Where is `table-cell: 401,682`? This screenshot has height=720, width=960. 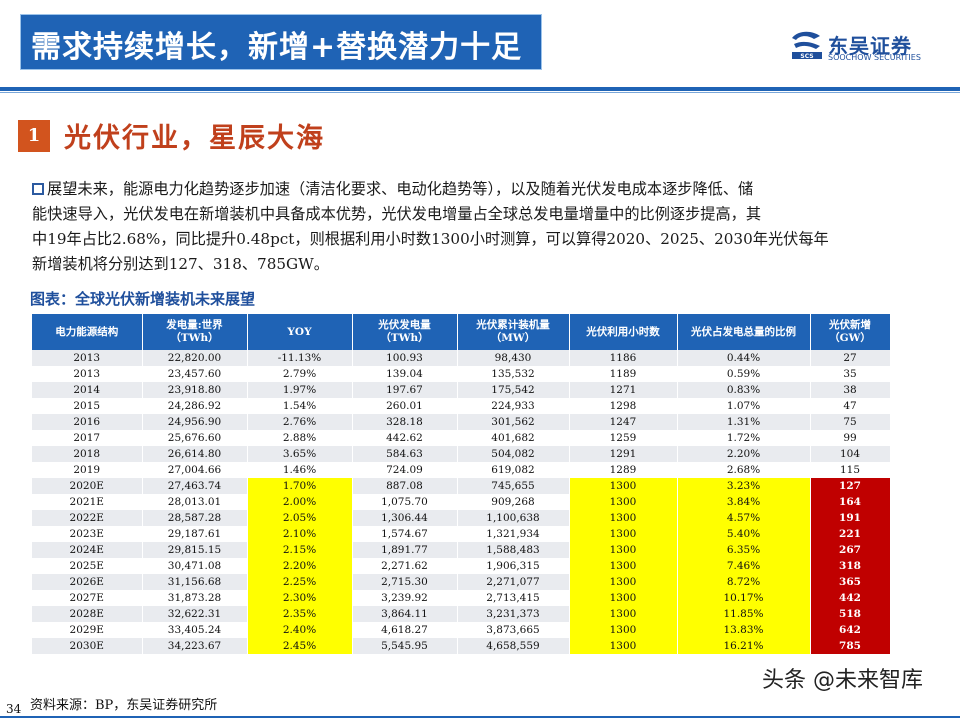 table-cell: 401,682 is located at coordinates (513, 438).